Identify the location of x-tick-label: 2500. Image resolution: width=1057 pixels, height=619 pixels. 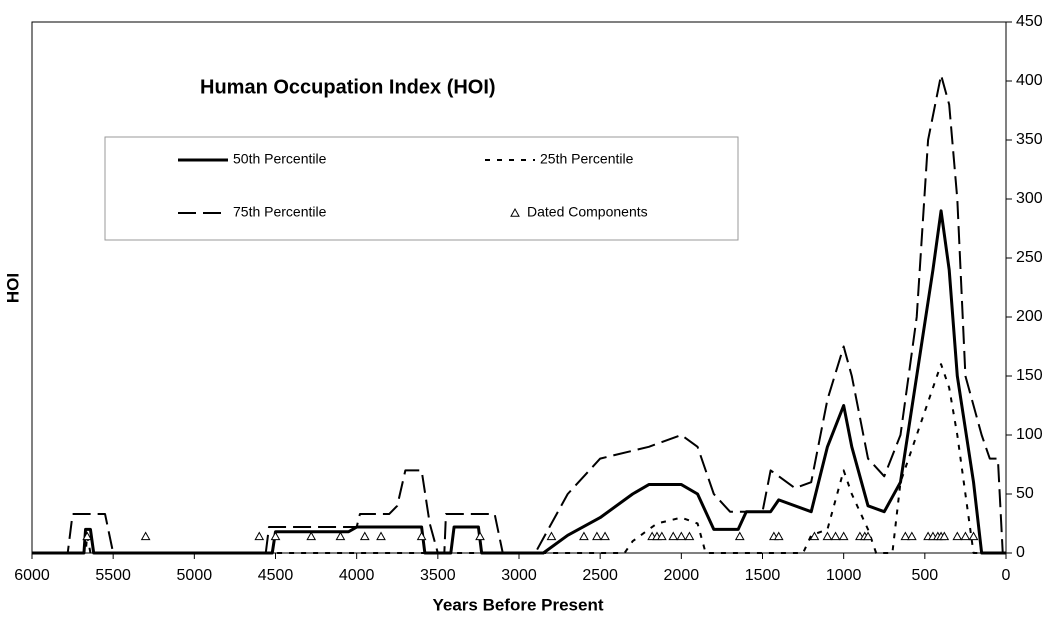
(600, 575).